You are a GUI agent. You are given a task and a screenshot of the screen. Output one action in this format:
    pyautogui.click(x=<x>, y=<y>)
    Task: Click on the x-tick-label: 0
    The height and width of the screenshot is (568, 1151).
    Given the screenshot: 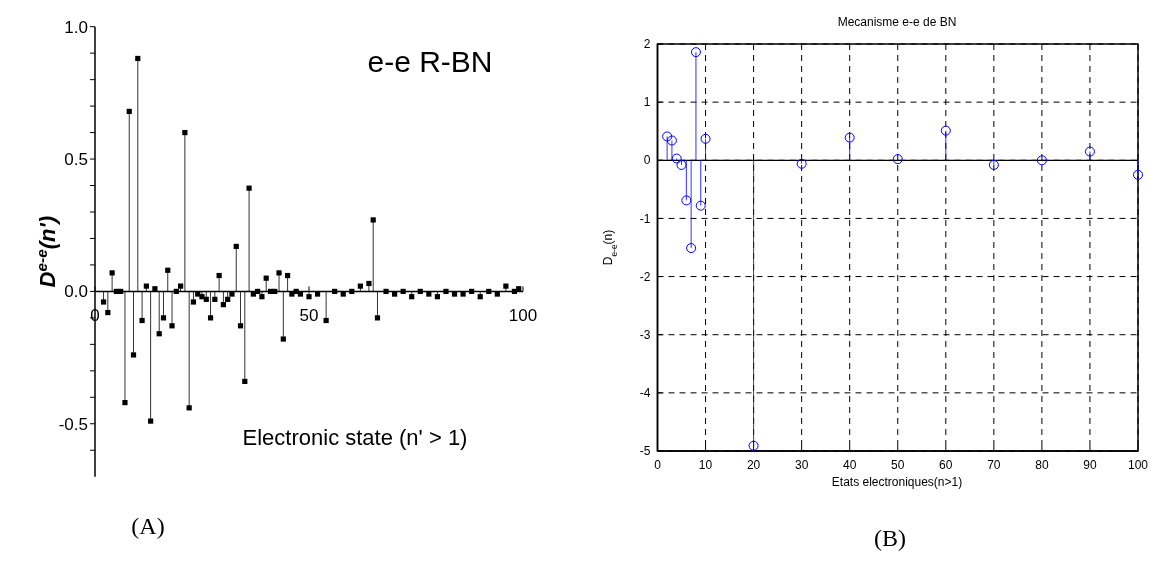 What is the action you would take?
    pyautogui.click(x=658, y=465)
    